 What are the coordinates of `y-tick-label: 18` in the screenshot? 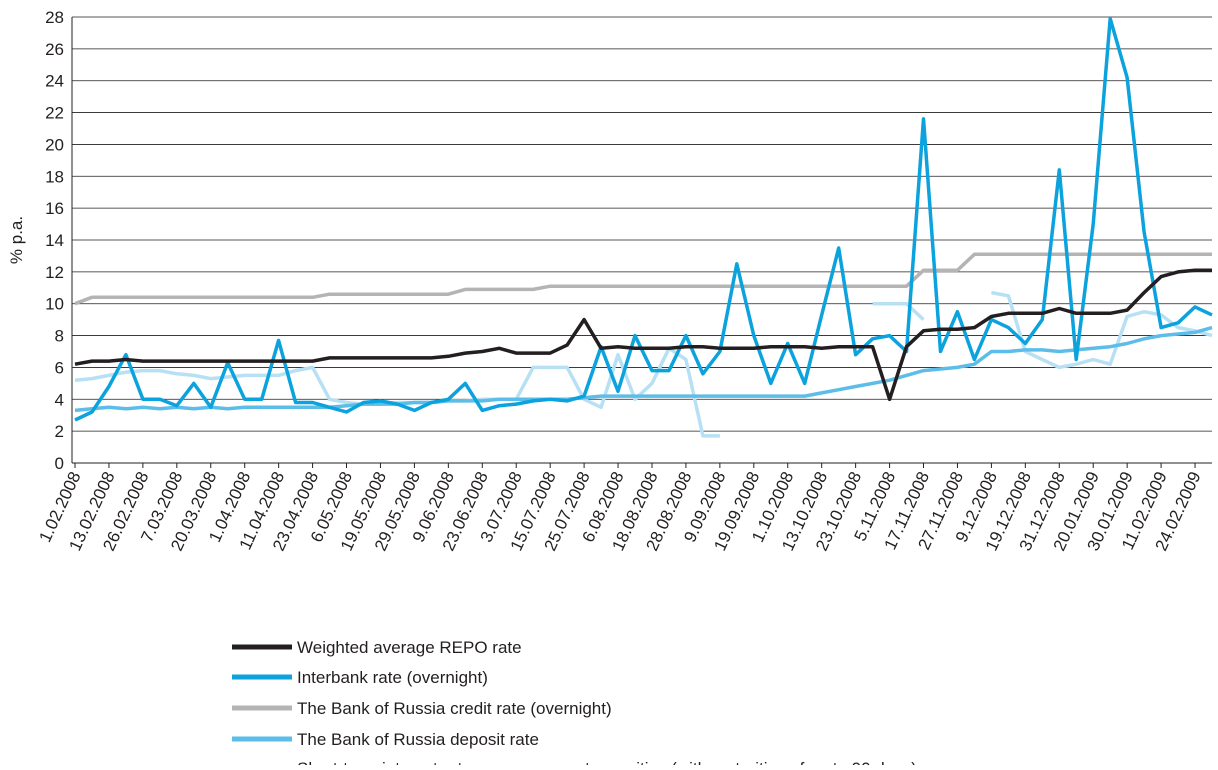 It's located at (54, 176).